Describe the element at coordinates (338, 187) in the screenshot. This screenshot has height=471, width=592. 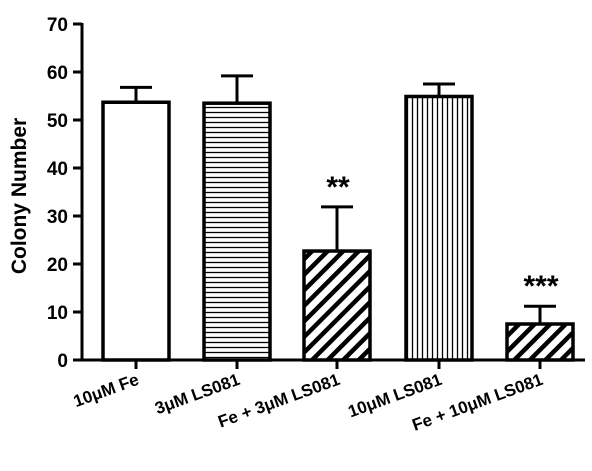
I see `significance-label: **` at that location.